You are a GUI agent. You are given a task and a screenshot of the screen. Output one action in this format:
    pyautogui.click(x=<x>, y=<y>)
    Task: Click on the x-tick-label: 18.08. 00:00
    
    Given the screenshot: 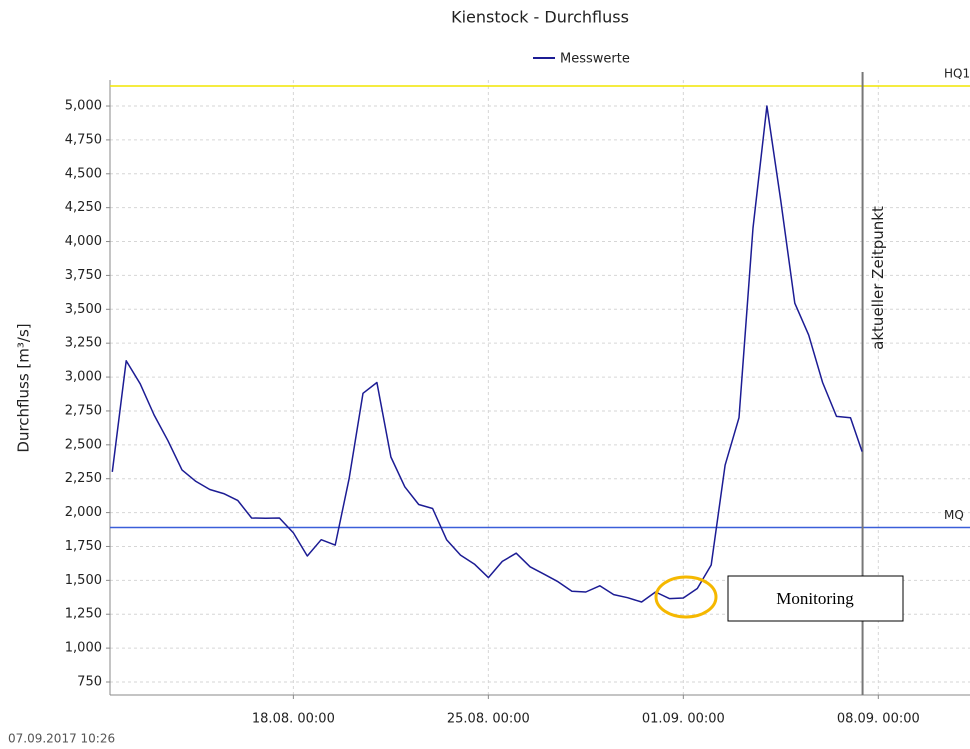 What is the action you would take?
    pyautogui.click(x=293, y=719)
    